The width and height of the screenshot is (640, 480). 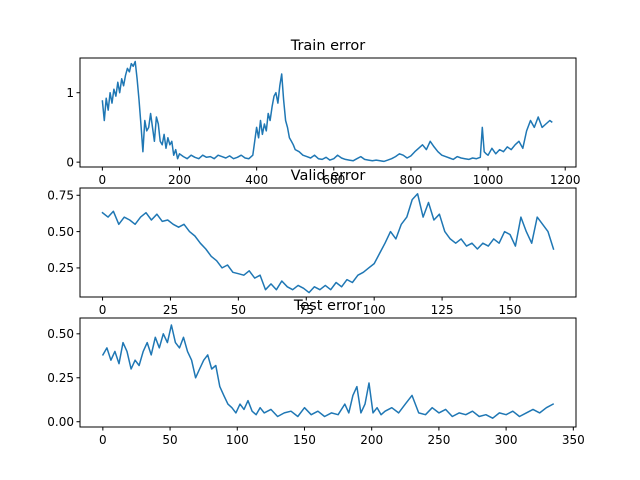 What do you see at coordinates (328, 46) in the screenshot?
I see `train-error-title: Train error` at bounding box center [328, 46].